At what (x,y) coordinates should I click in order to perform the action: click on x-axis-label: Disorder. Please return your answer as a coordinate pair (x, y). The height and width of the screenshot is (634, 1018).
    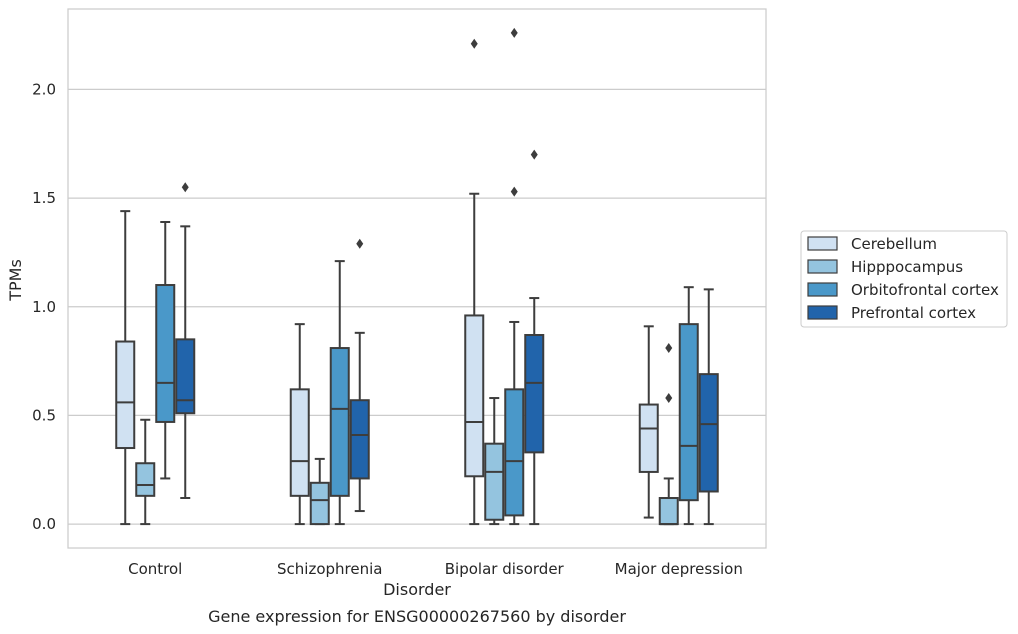
    Looking at the image, I should click on (417, 589).